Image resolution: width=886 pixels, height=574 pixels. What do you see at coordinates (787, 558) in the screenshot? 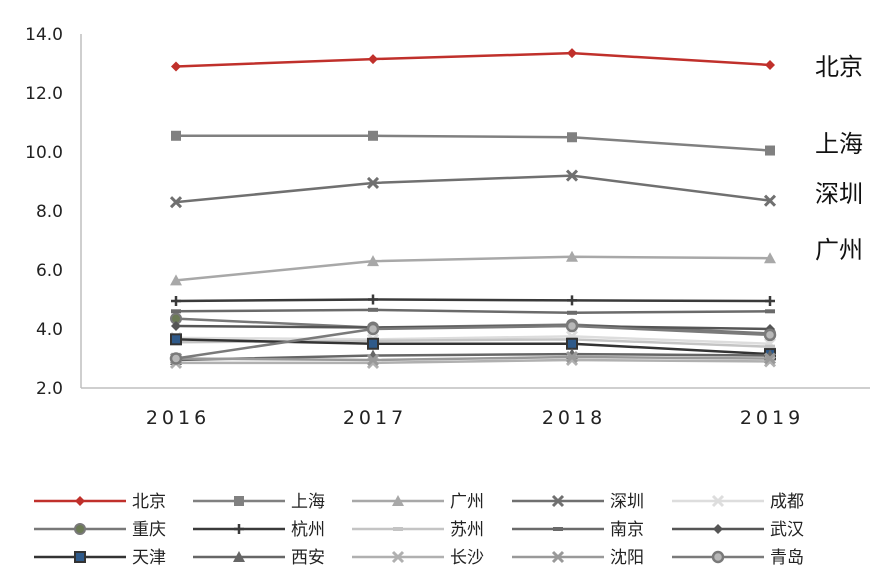
I see `legend-label: 青岛` at bounding box center [787, 558].